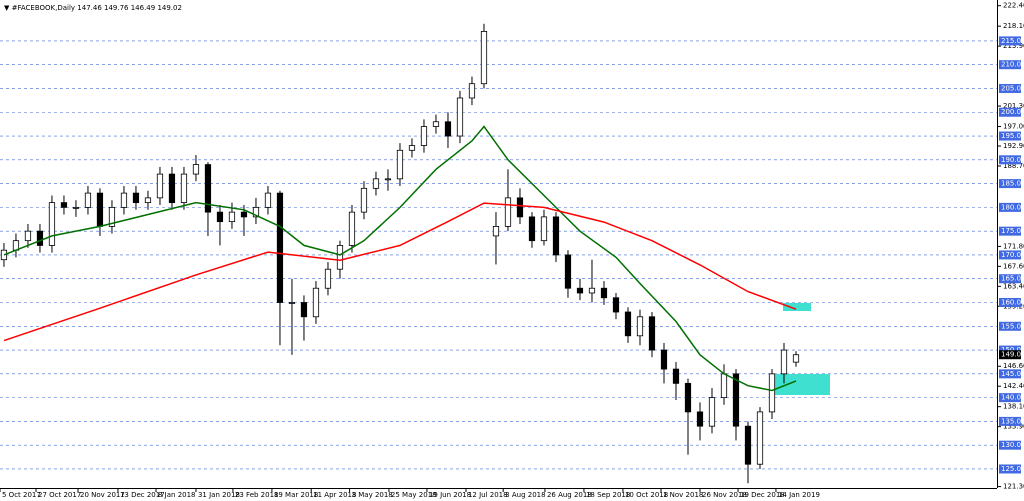 This screenshot has height=501, width=1024. I want to click on y-tick-label: 138.10, so click(1013, 407).